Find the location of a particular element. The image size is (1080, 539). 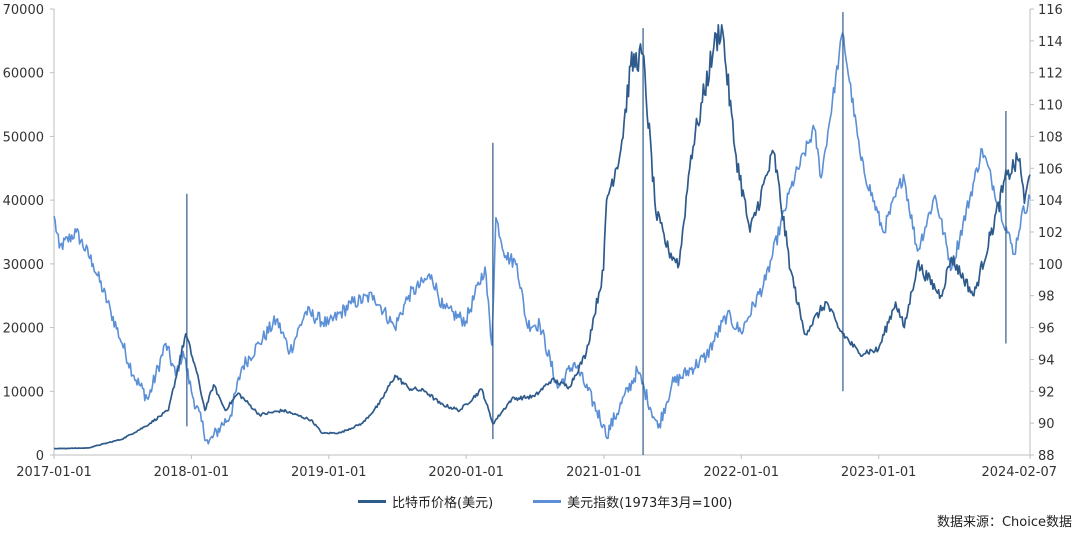

right-y-tick-label: 92 is located at coordinates (1046, 392).